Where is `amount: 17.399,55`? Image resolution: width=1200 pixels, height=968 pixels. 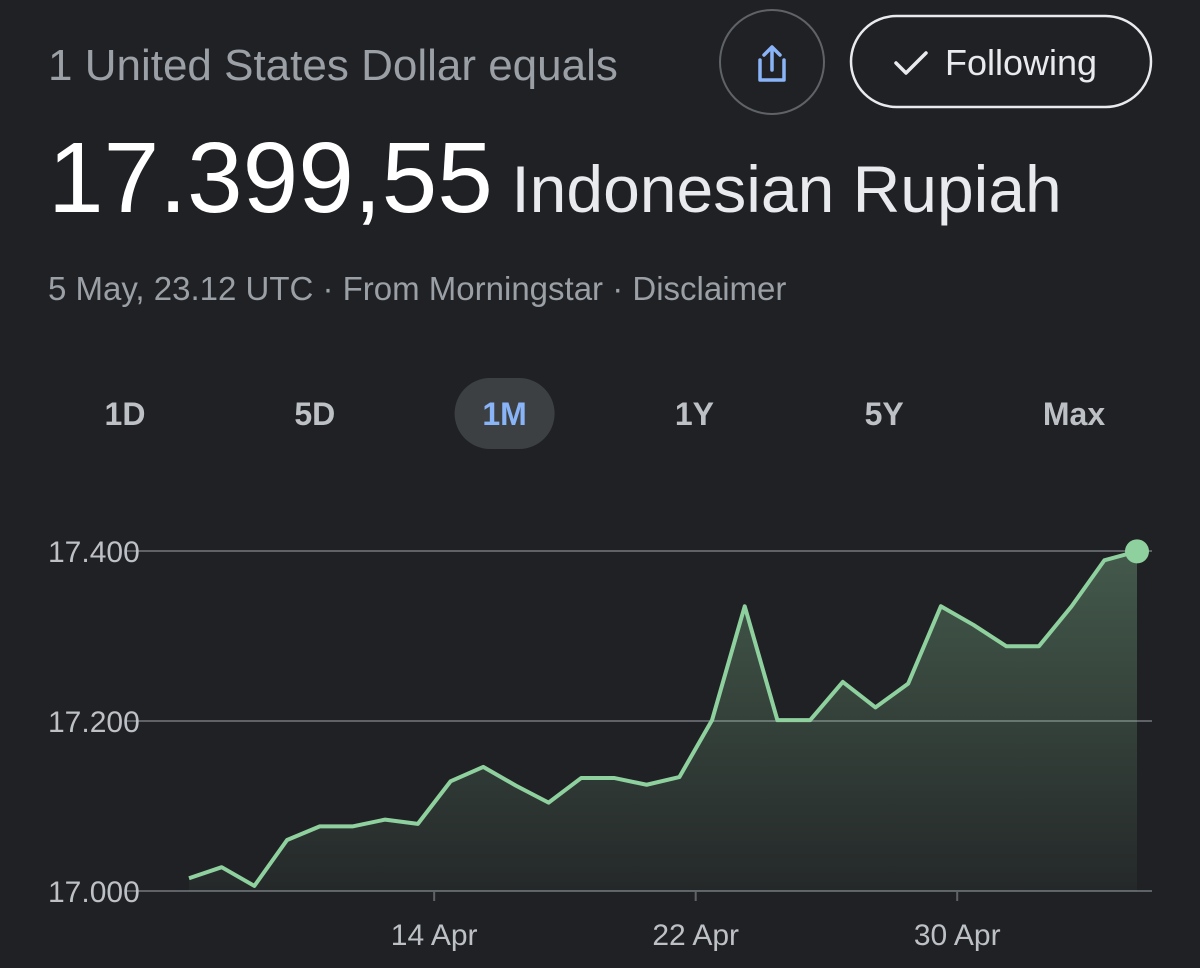
amount: 17.399,55 is located at coordinates (270, 178).